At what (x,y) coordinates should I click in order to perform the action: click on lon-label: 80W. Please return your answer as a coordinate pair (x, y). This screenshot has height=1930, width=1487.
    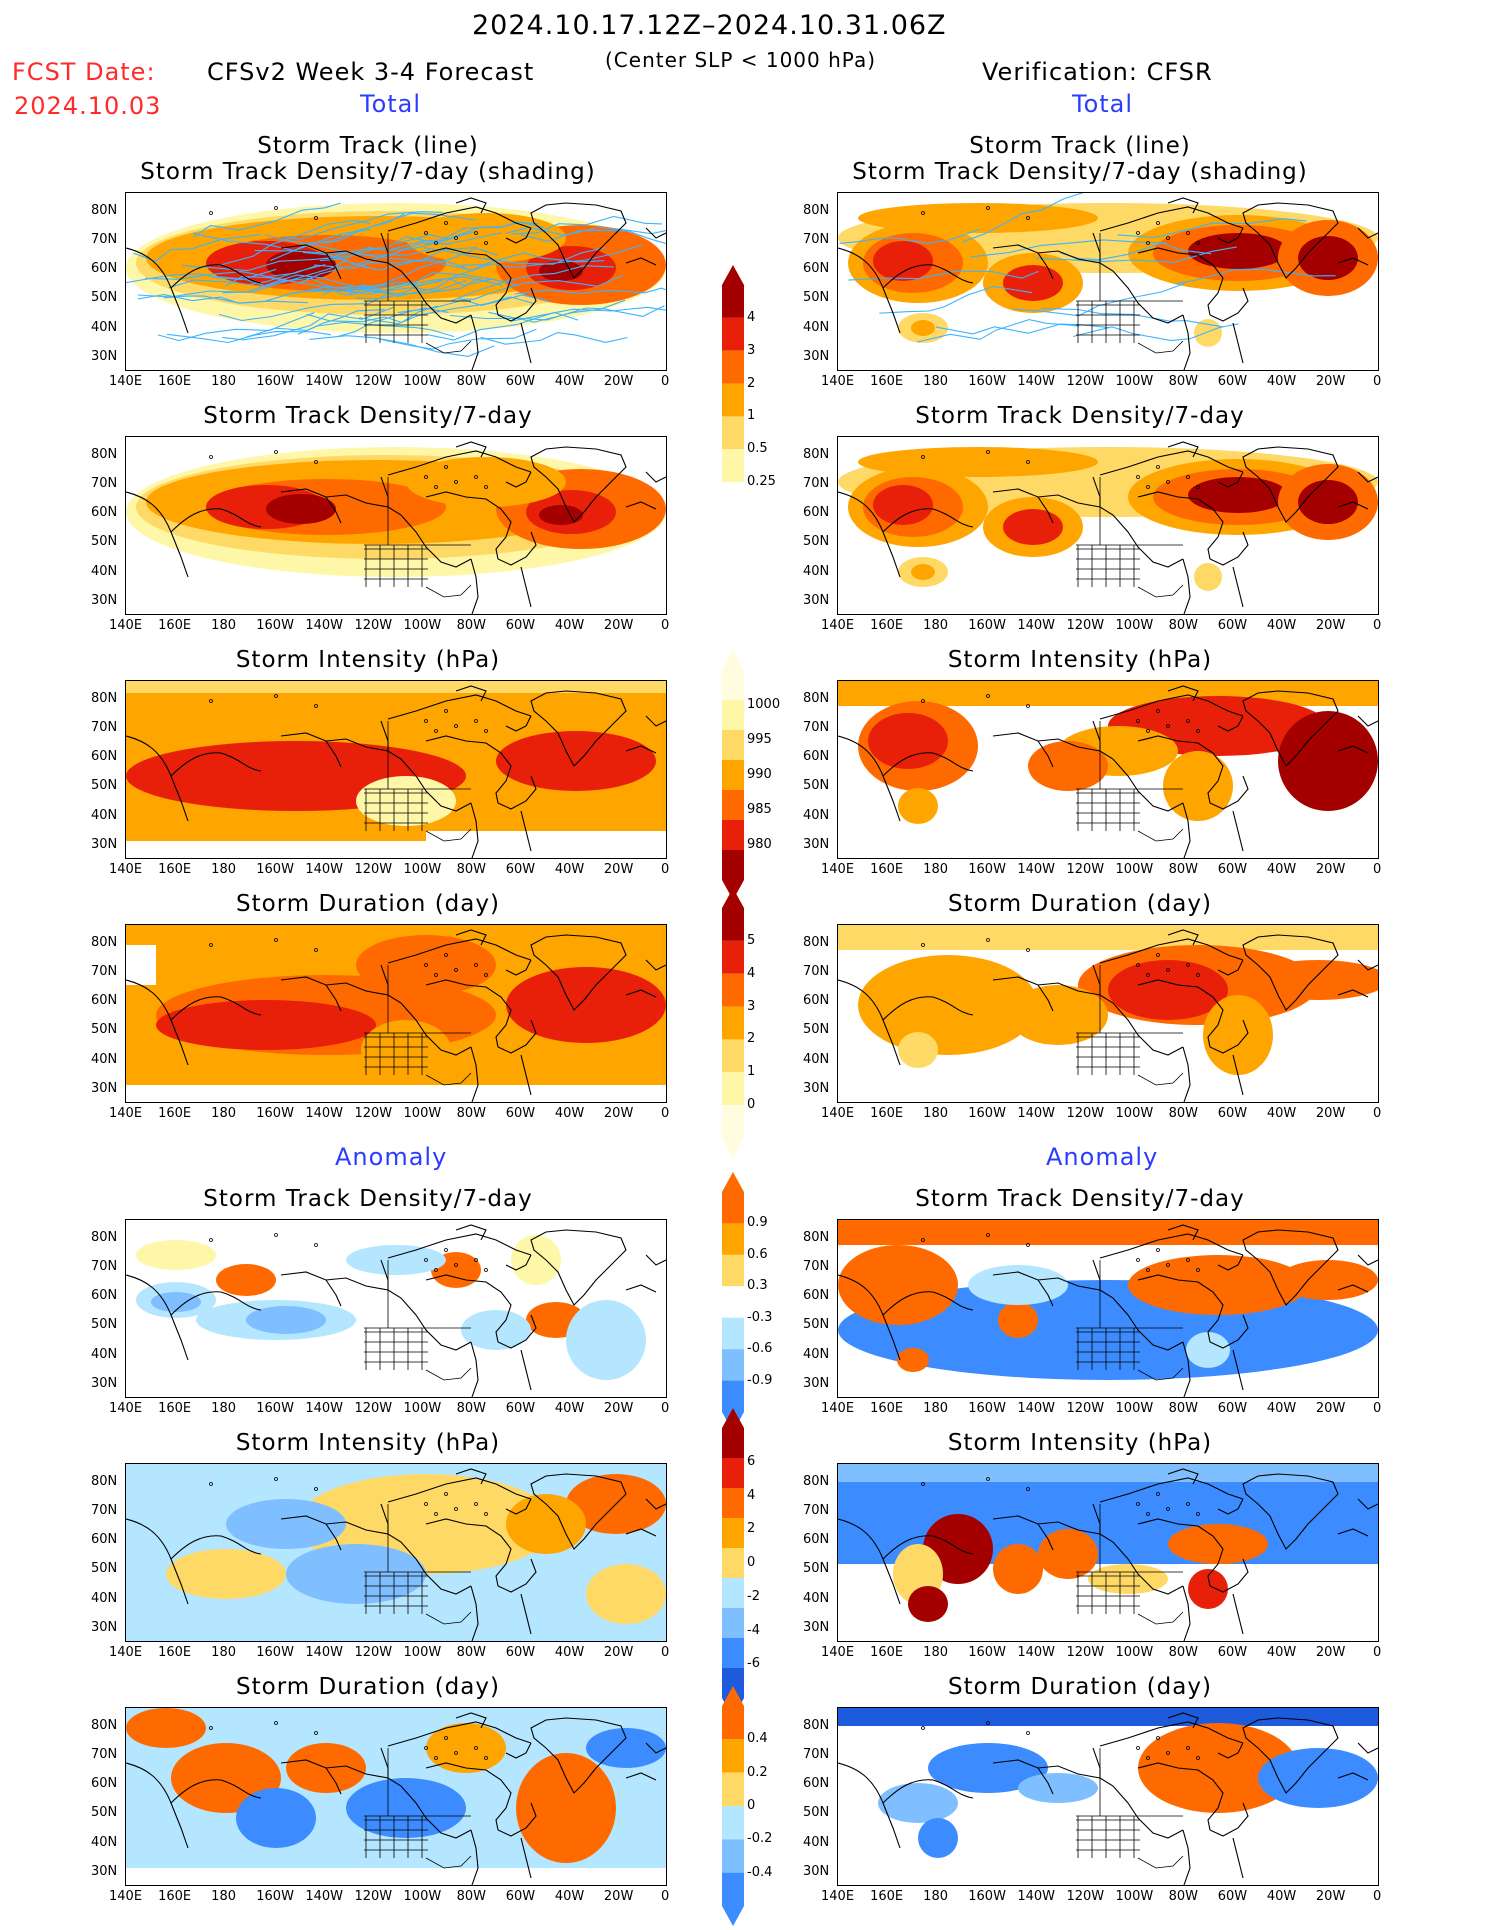
    Looking at the image, I should click on (471, 869).